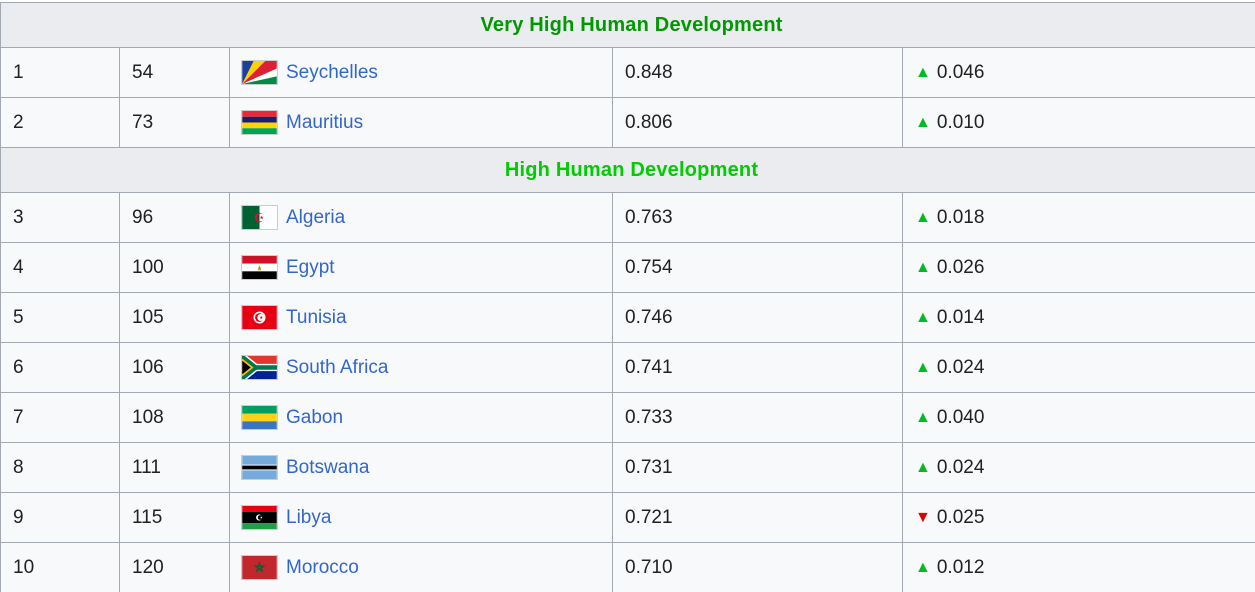  I want to click on hdi-value: 0.806, so click(649, 122).